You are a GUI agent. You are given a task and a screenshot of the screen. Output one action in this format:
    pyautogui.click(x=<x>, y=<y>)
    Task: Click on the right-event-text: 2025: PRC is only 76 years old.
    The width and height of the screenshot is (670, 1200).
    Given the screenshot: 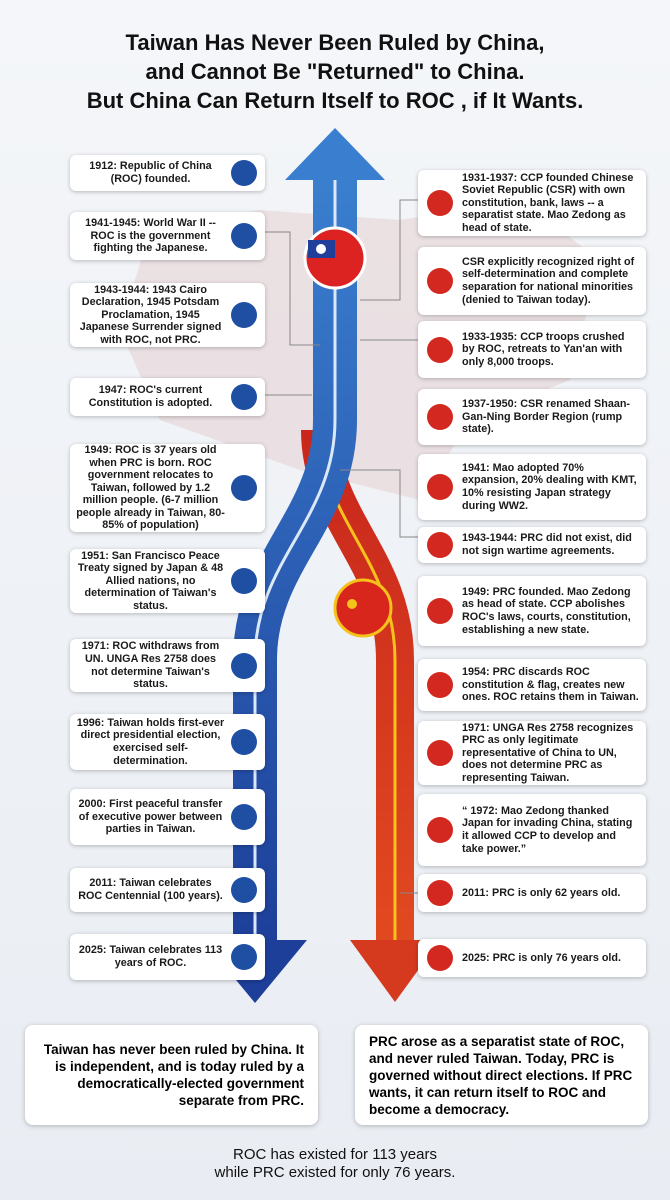 What is the action you would take?
    pyautogui.click(x=542, y=957)
    